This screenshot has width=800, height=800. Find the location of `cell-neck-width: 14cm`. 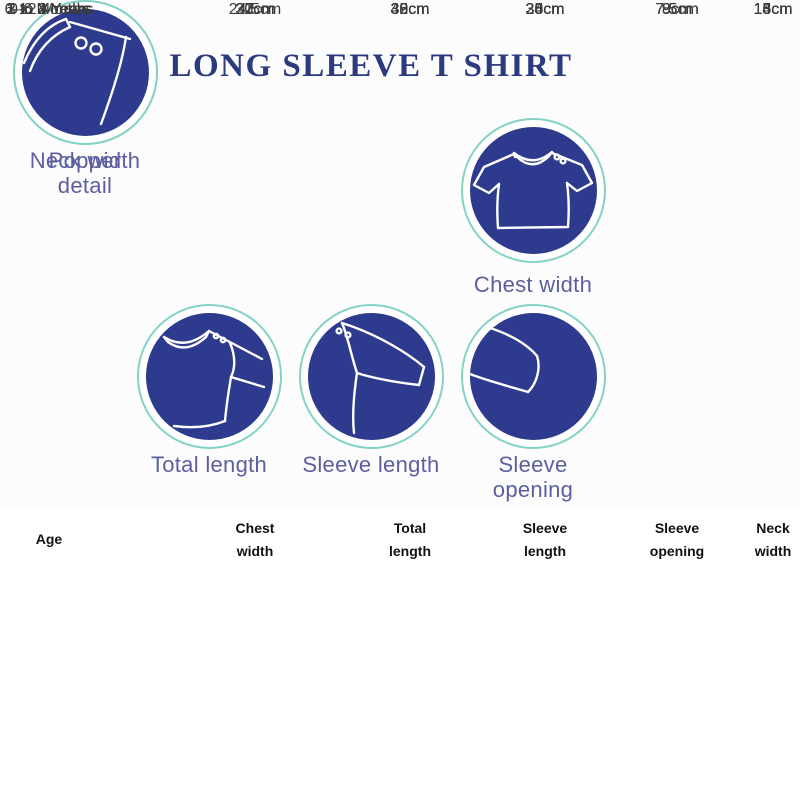

cell-neck-width: 14cm is located at coordinates (773, 9).